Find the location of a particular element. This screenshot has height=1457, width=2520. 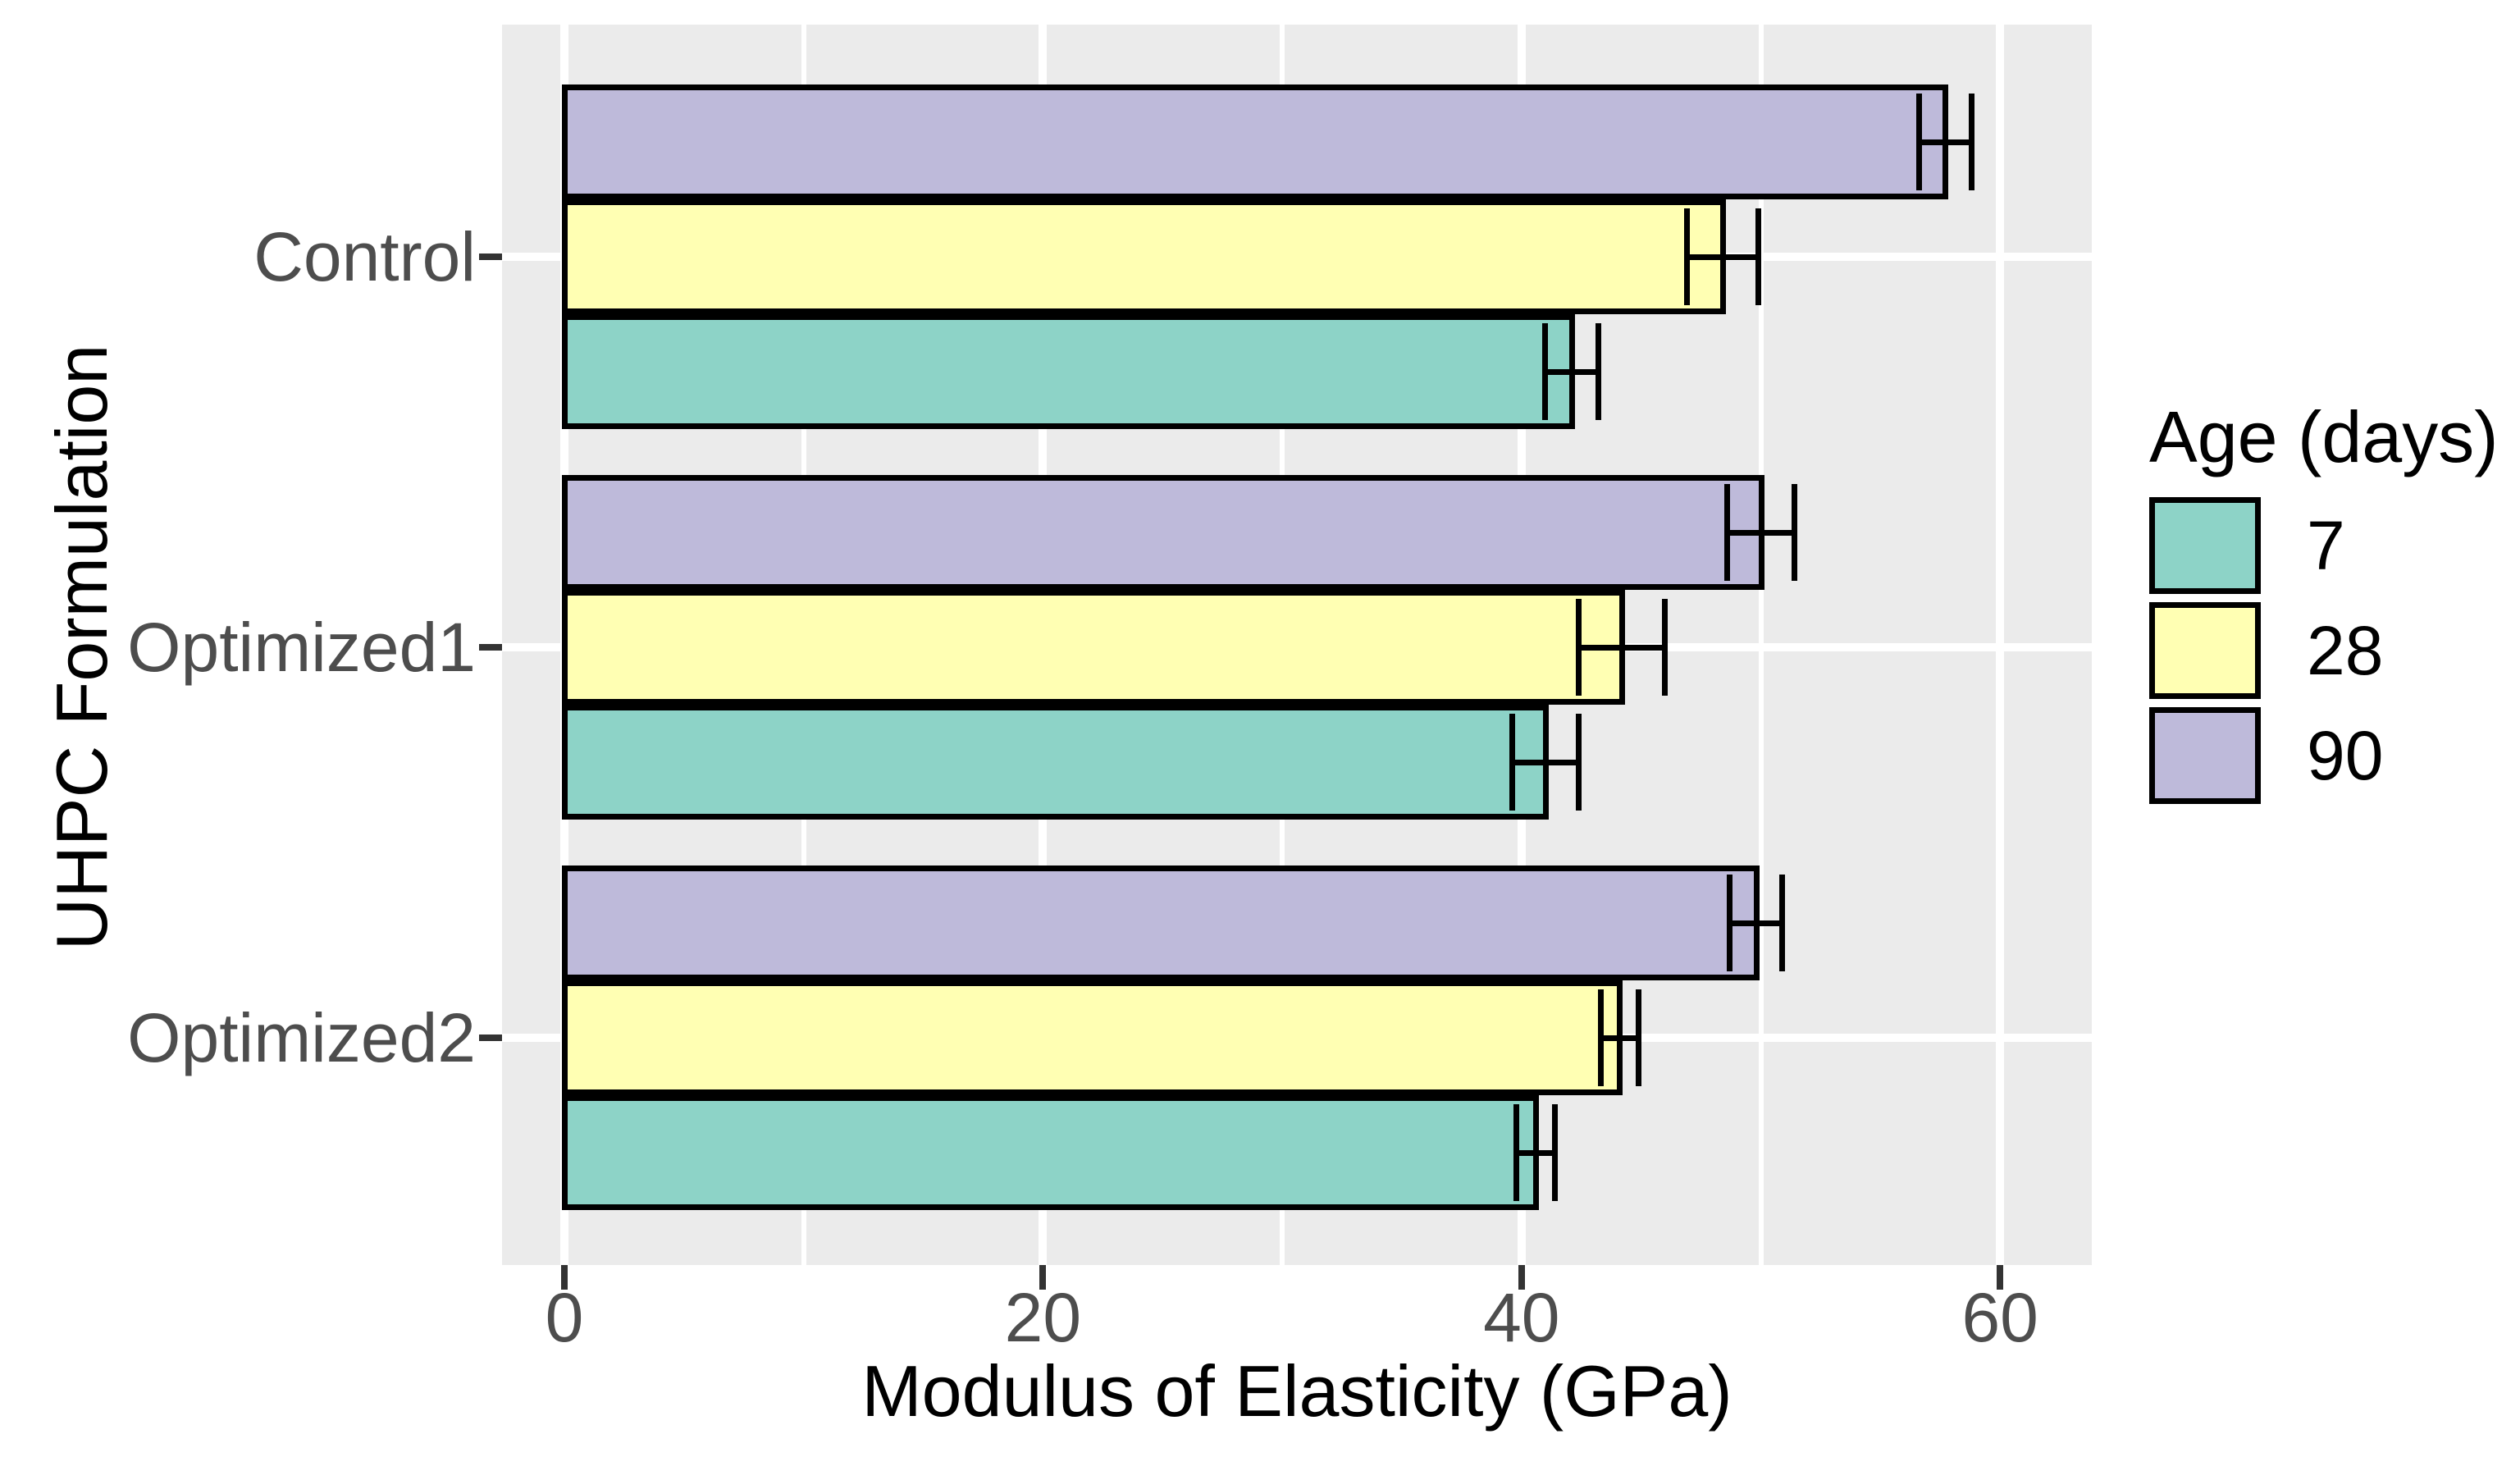

errorbar-control-90days is located at coordinates (1945, 142).